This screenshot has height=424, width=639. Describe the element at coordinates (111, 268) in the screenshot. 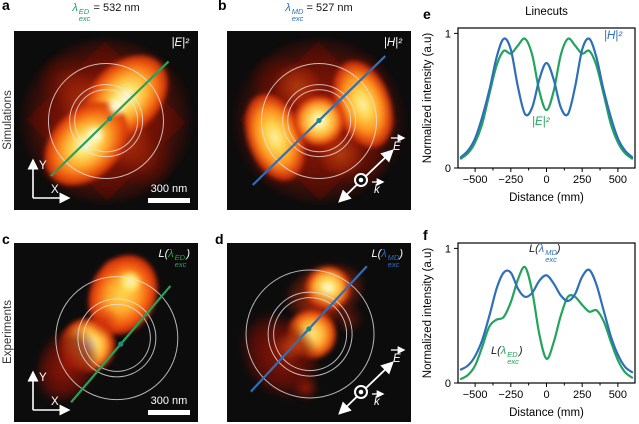

I see `hotspot-speck` at that location.